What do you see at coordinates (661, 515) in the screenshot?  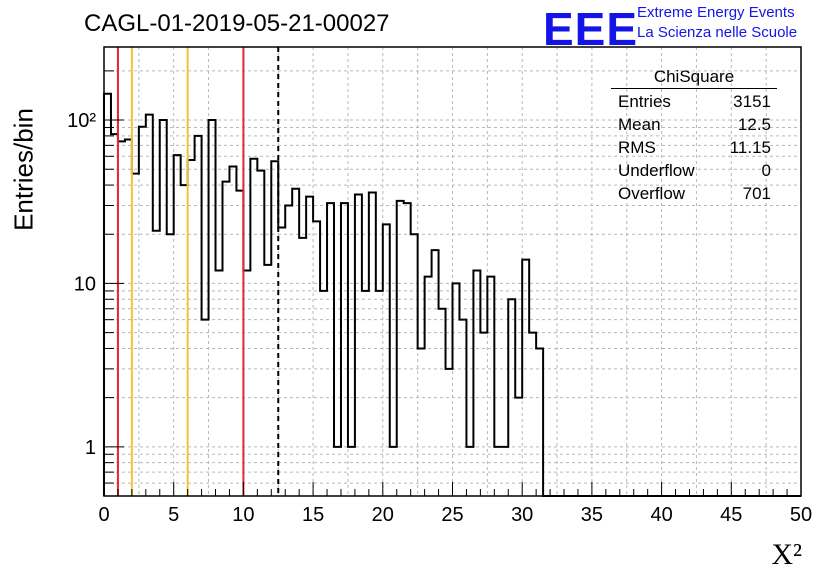 I see `x-tick-label: 40` at bounding box center [661, 515].